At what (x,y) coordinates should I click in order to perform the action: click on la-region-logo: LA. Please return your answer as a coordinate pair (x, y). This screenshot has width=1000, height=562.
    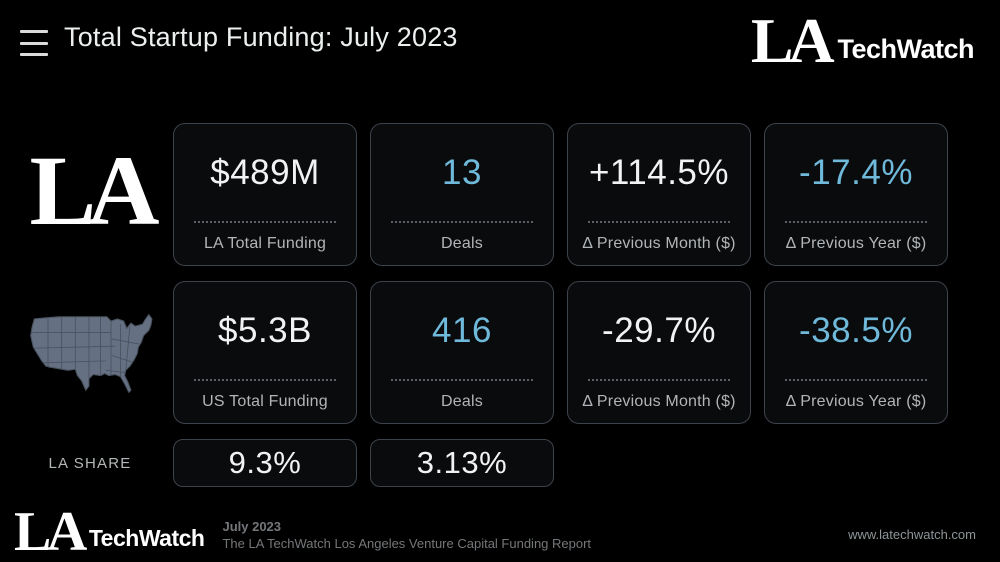
    Looking at the image, I should click on (94, 190).